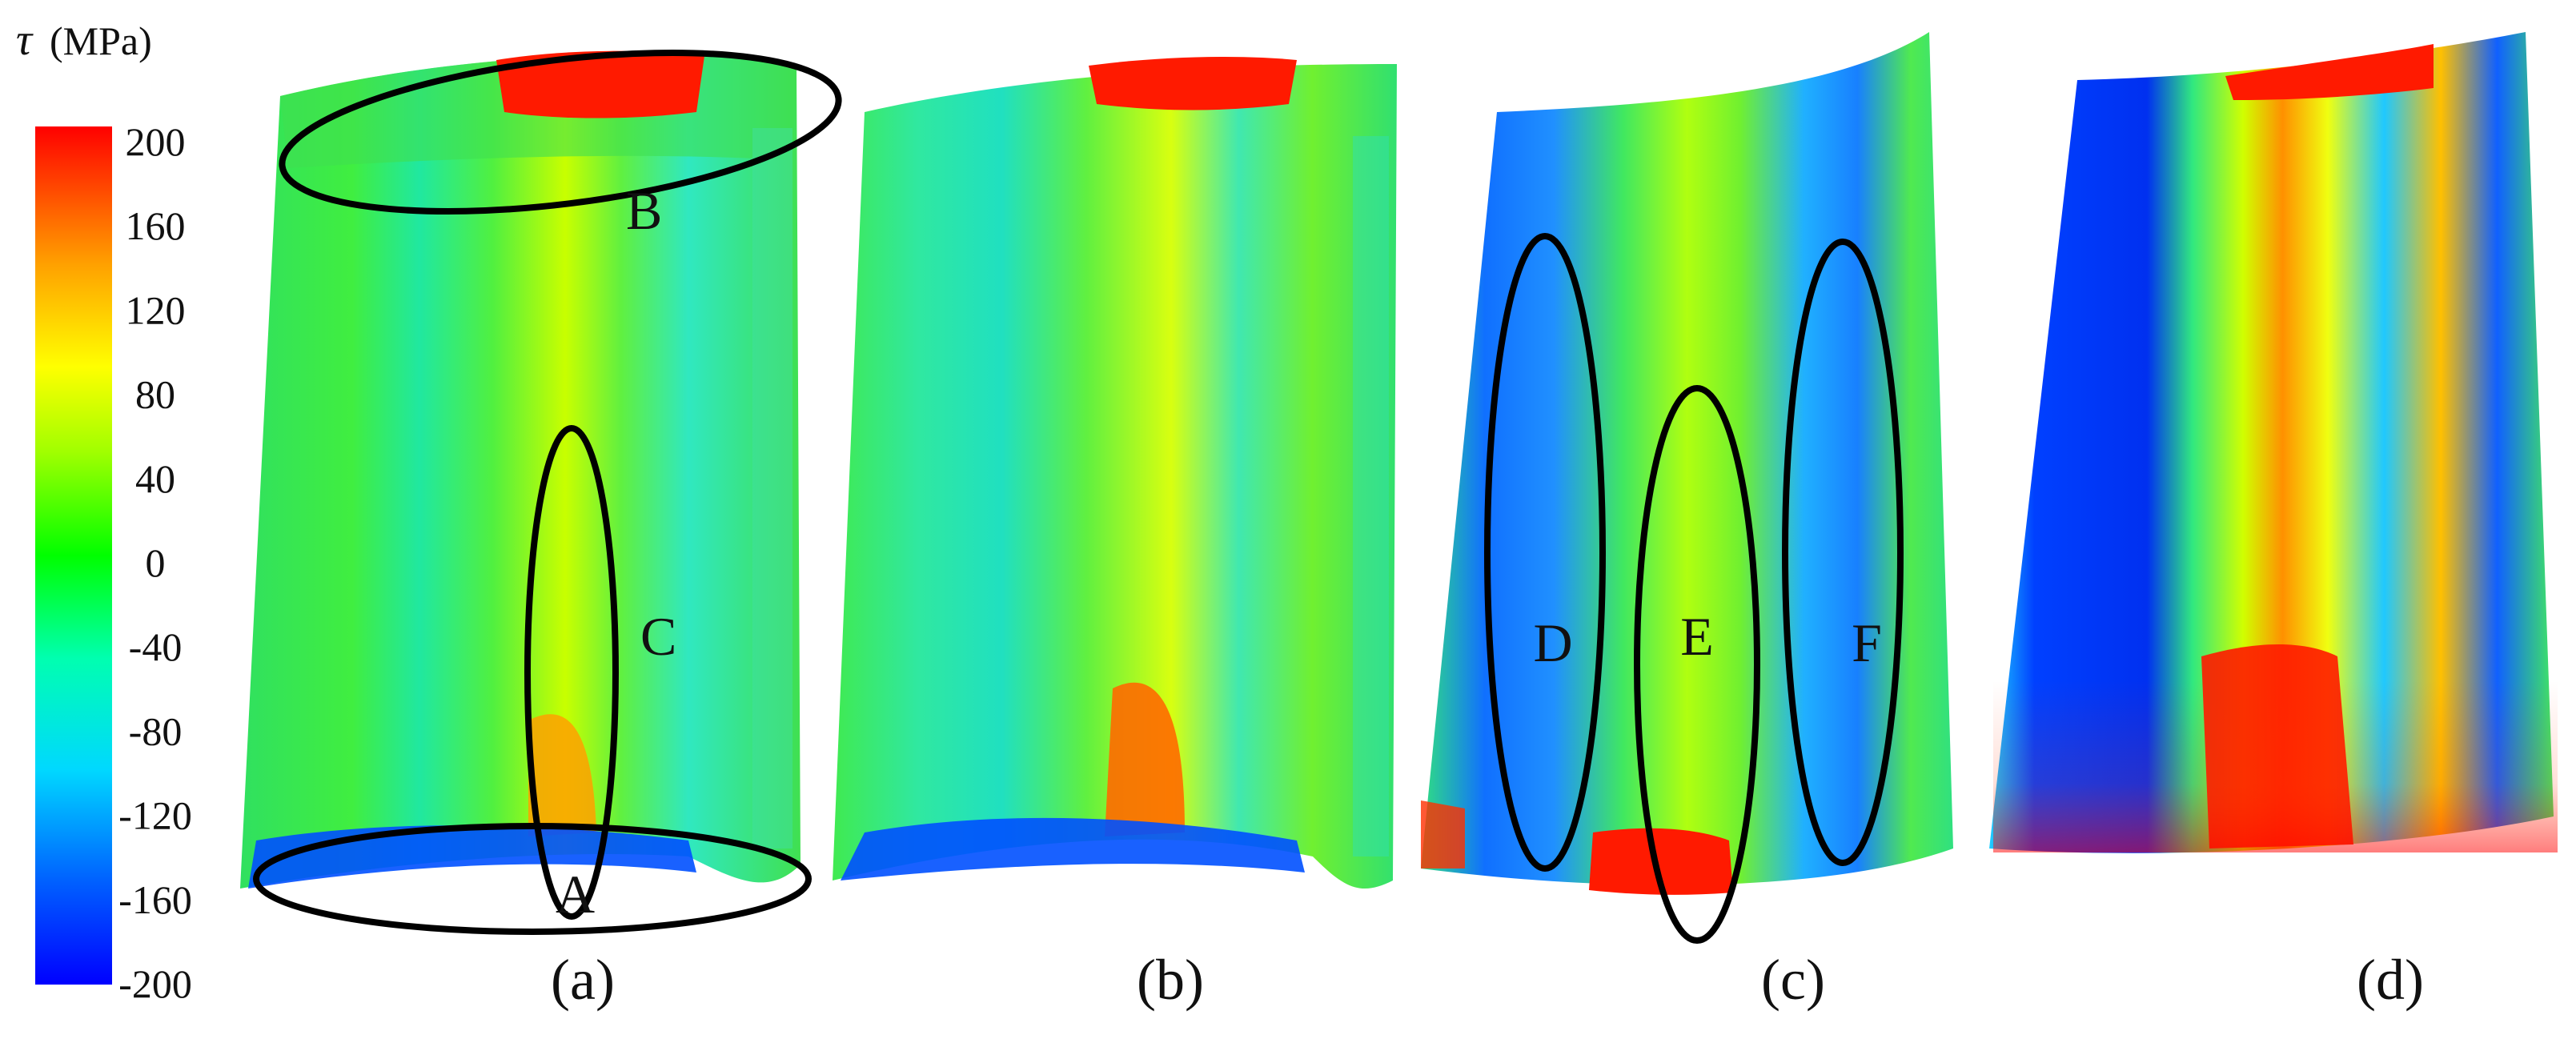 Image resolution: width=2576 pixels, height=1043 pixels. Describe the element at coordinates (156, 309) in the screenshot. I see `colorbar-tick-label: 120` at that location.